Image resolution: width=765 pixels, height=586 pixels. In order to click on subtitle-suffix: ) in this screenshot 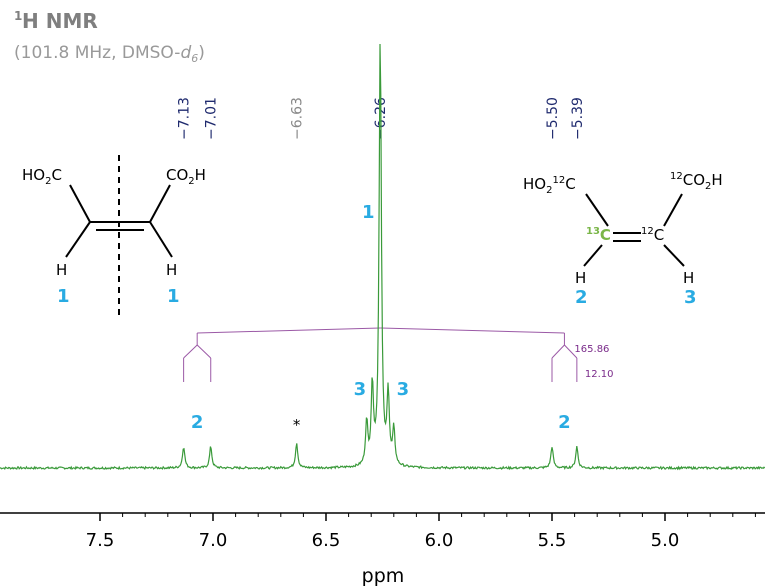, I will do `click(201, 53)`.